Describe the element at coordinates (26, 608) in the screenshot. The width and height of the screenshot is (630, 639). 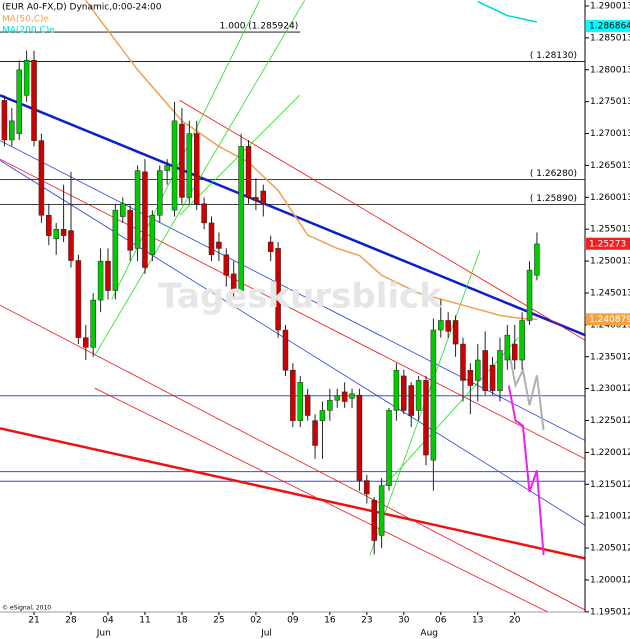
I see `copyright: © eSignal, 2010` at that location.